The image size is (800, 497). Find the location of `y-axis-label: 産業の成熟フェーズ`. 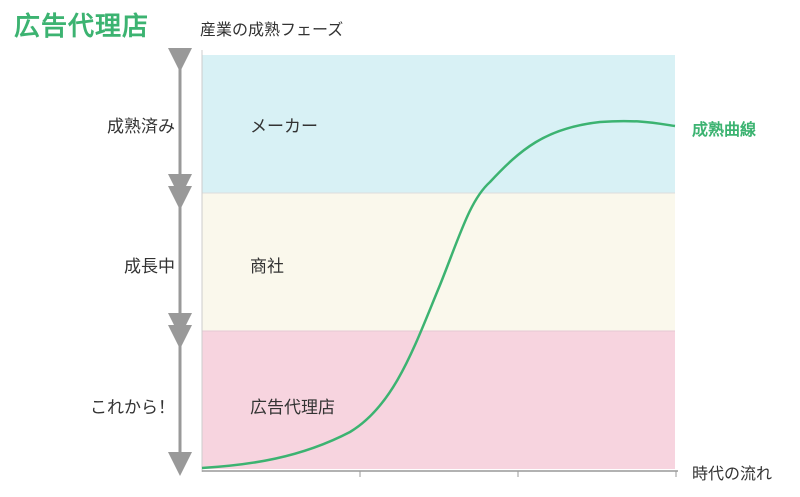

y-axis-label: 産業の成熟フェーズ is located at coordinates (272, 29).